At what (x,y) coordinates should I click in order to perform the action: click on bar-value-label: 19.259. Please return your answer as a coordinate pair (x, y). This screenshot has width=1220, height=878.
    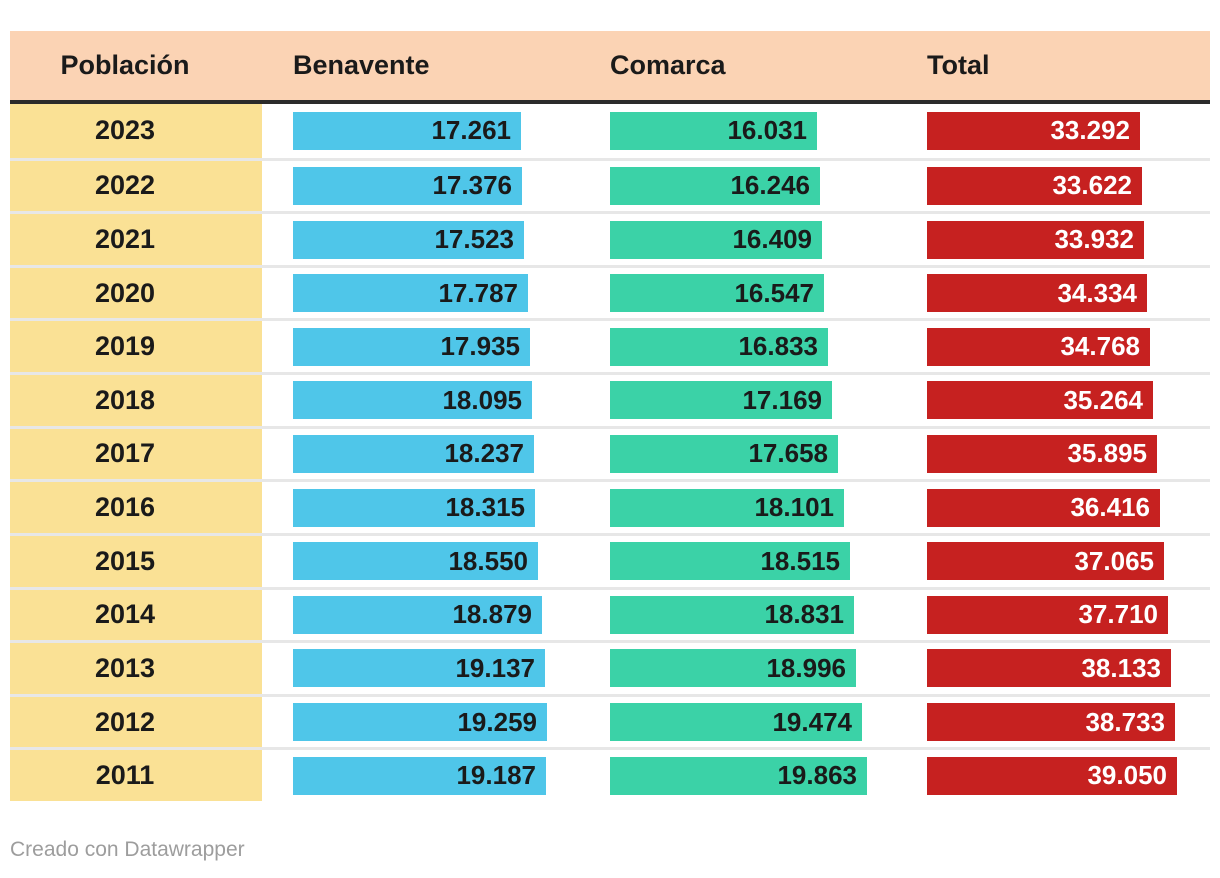
    Looking at the image, I should click on (497, 721).